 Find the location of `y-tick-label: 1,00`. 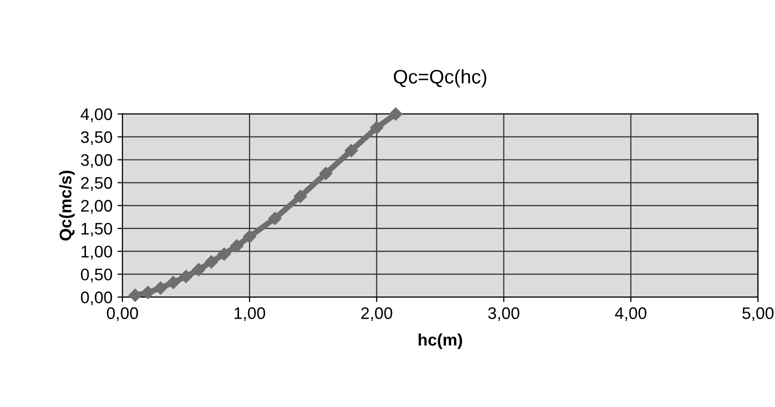

y-tick-label: 1,00 is located at coordinates (97, 253).